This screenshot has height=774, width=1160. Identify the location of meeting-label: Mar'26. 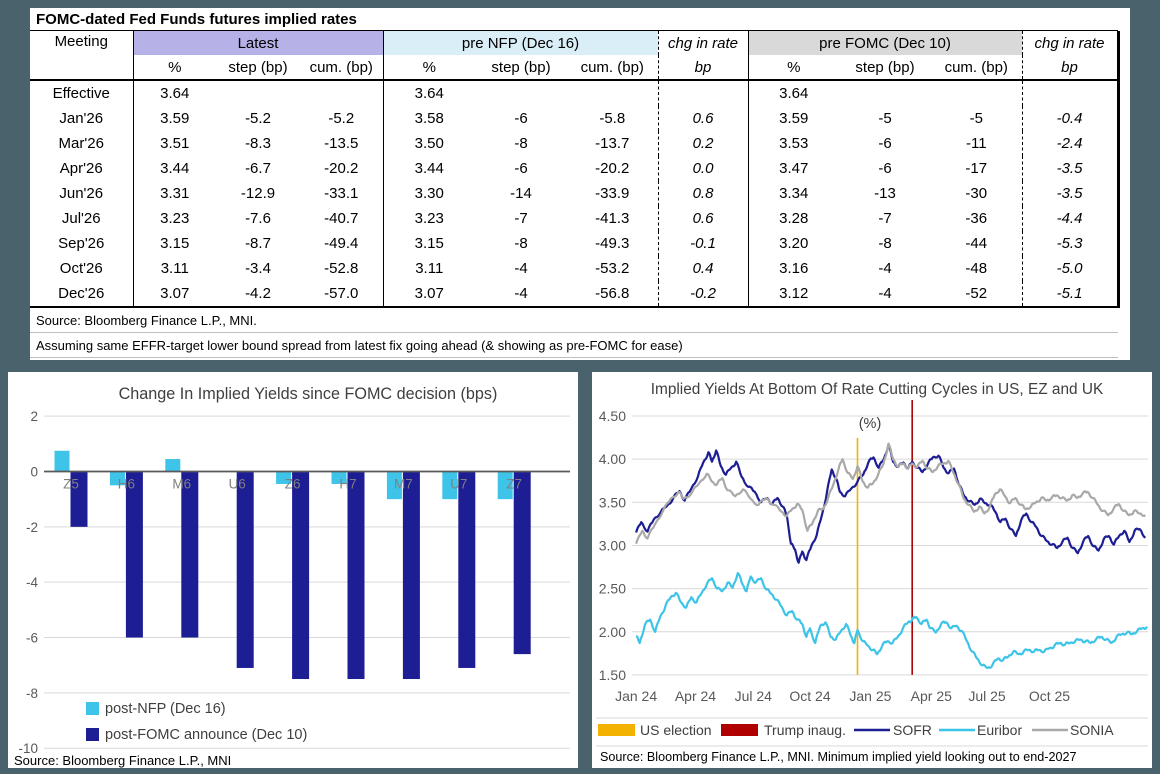
(81, 143).